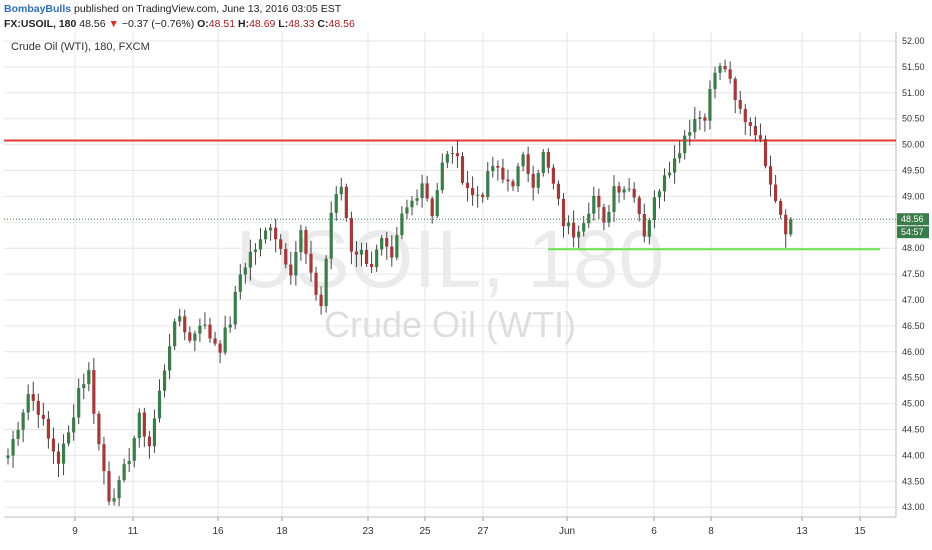 This screenshot has width=932, height=550. Describe the element at coordinates (158, 24) in the screenshot. I see `price-change: −0.37 (−0.76%)` at that location.